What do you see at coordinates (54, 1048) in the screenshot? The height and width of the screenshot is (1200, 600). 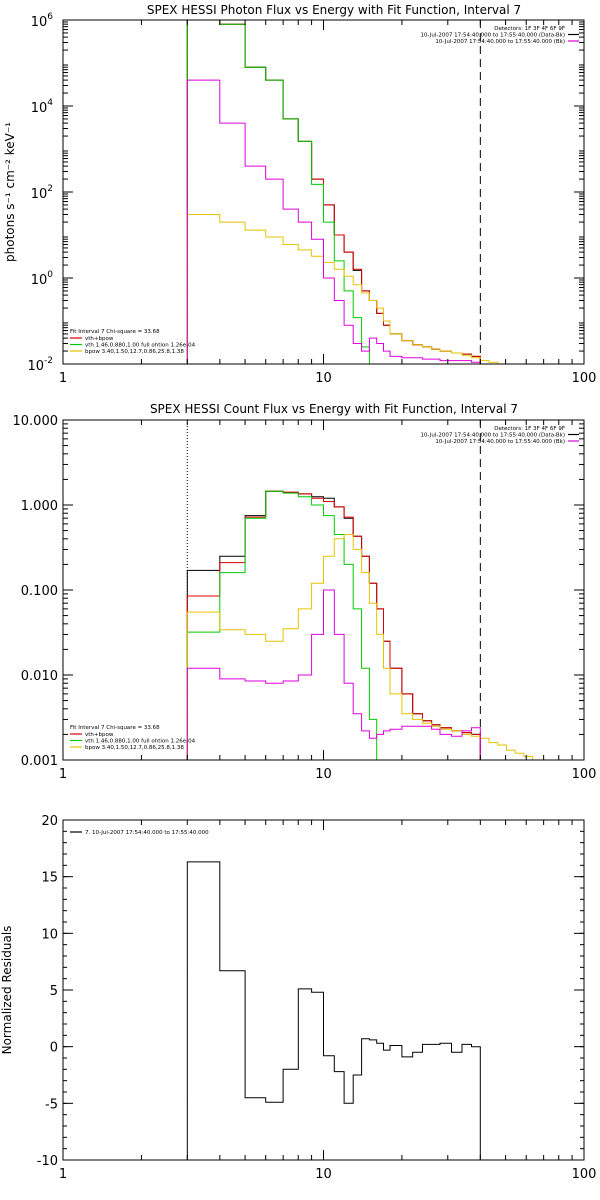 I see `y-tick-label: 0` at bounding box center [54, 1048].